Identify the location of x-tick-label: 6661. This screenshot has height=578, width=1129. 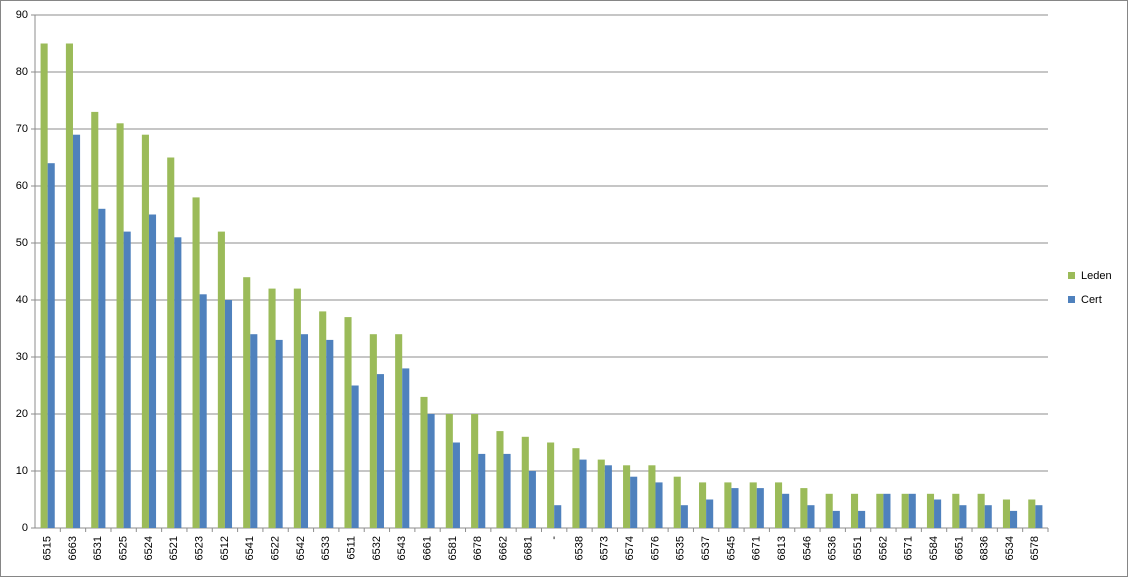
(427, 548).